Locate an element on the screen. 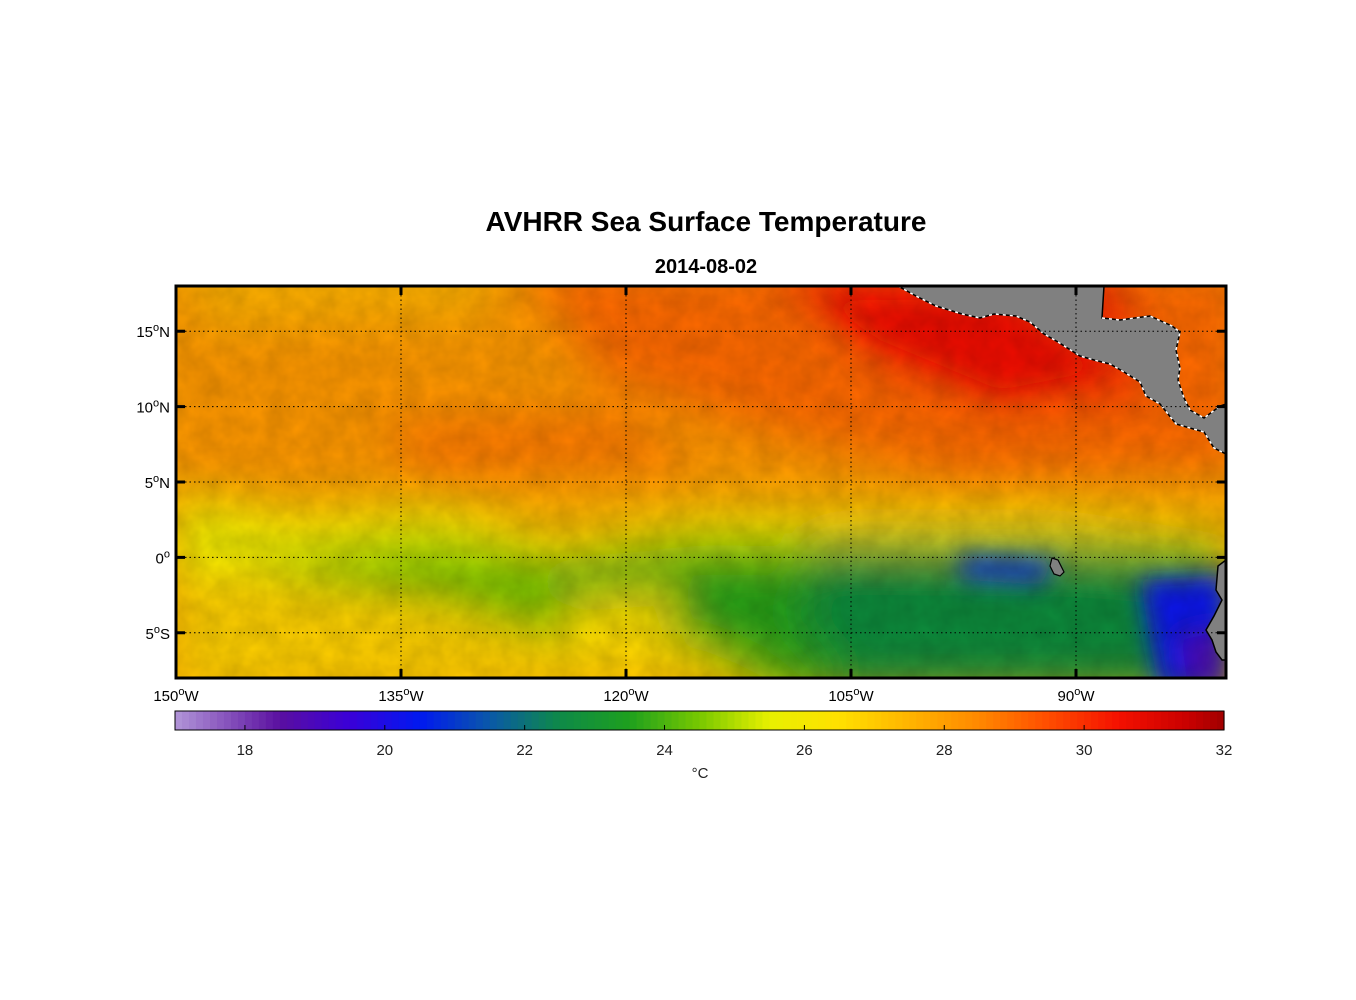  y-tick-label: 15oN is located at coordinates (153, 331).